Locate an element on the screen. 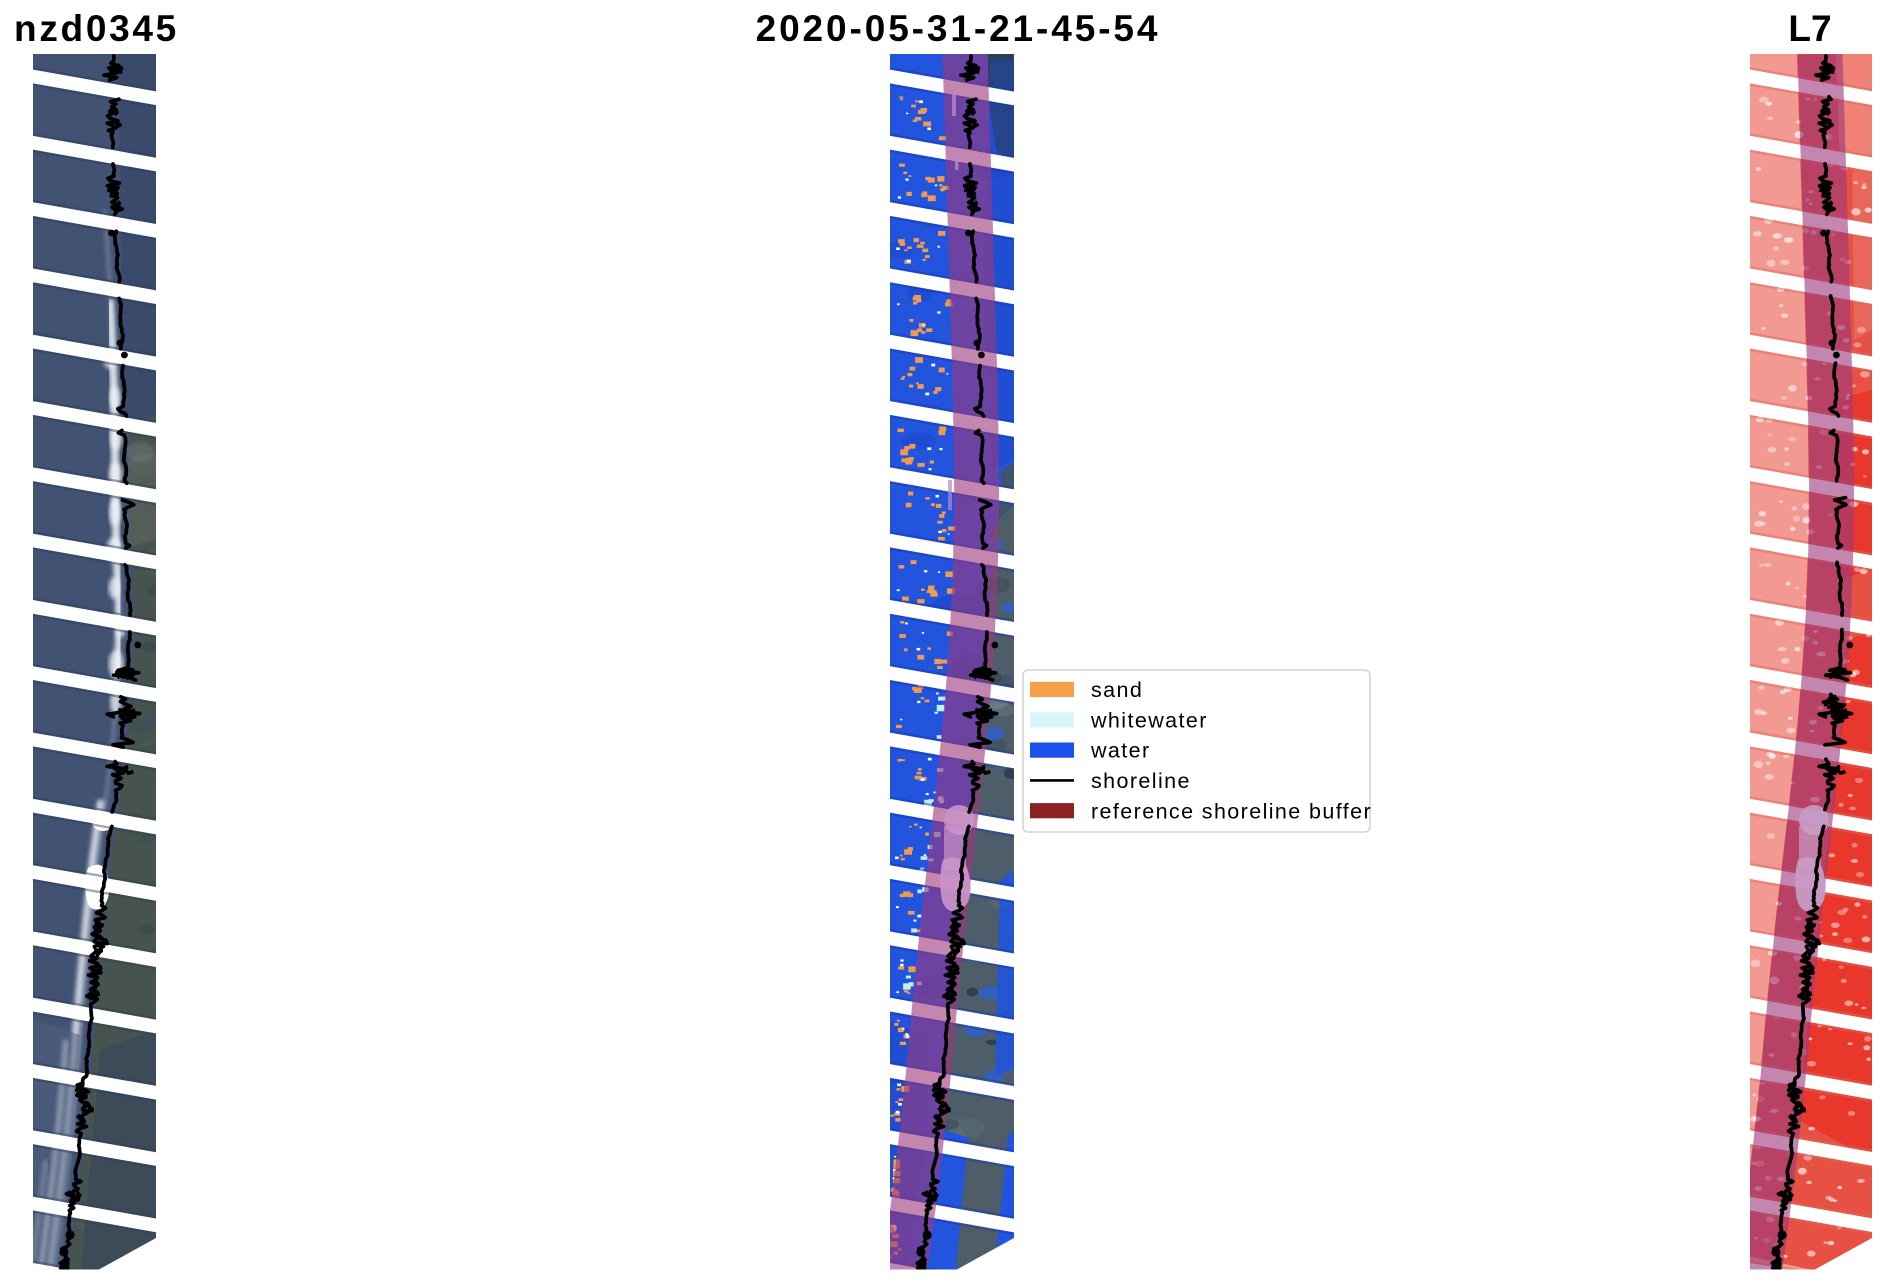 Image resolution: width=1885 pixels, height=1283 pixels. svg-text: L7 is located at coordinates (1809, 28).